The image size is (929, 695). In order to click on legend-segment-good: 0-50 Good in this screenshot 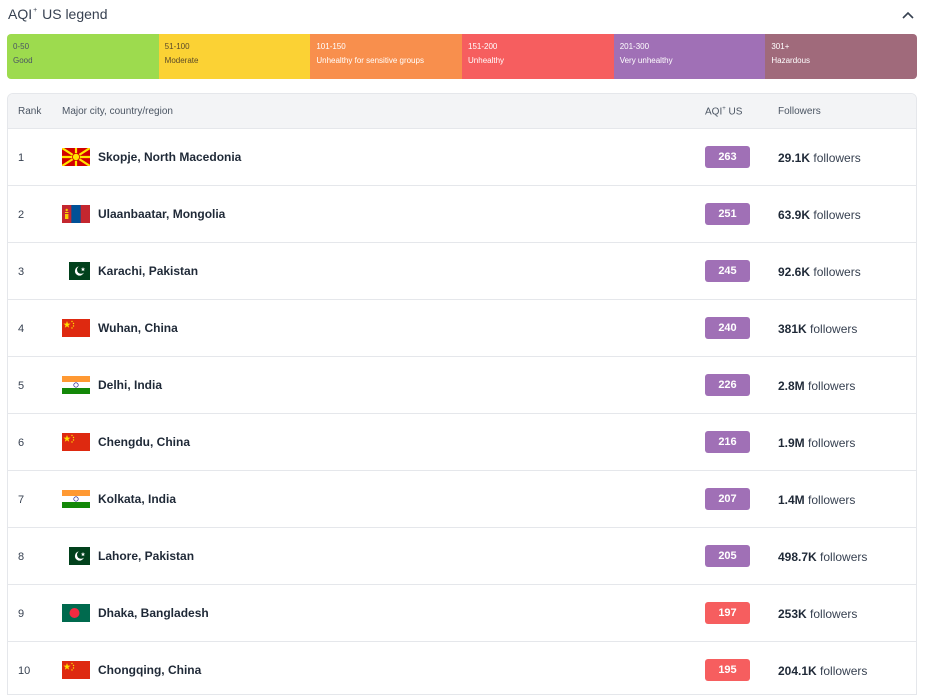, I will do `click(83, 56)`.